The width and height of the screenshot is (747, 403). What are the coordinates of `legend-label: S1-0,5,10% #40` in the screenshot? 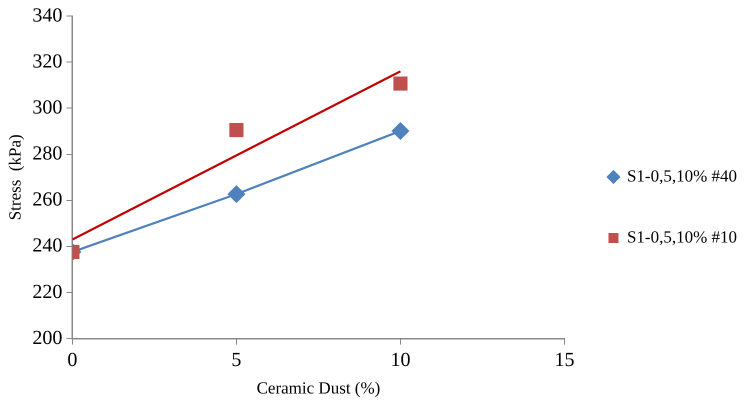 It's located at (682, 176).